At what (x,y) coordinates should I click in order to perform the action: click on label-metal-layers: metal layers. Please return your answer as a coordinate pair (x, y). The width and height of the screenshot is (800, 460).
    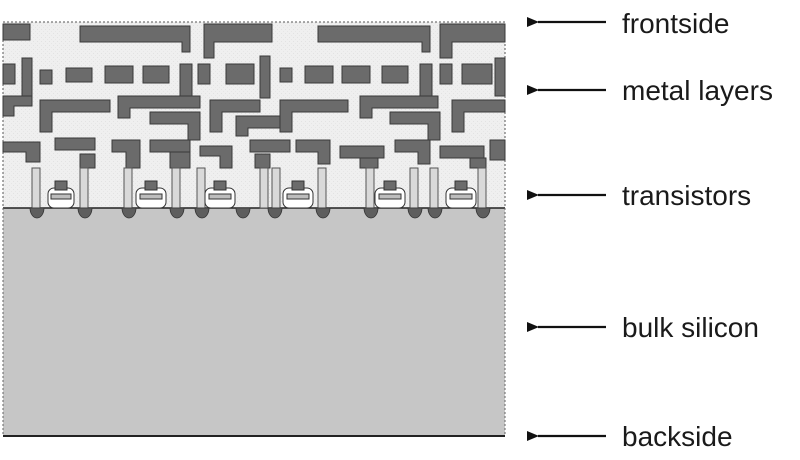
    Looking at the image, I should click on (697, 90).